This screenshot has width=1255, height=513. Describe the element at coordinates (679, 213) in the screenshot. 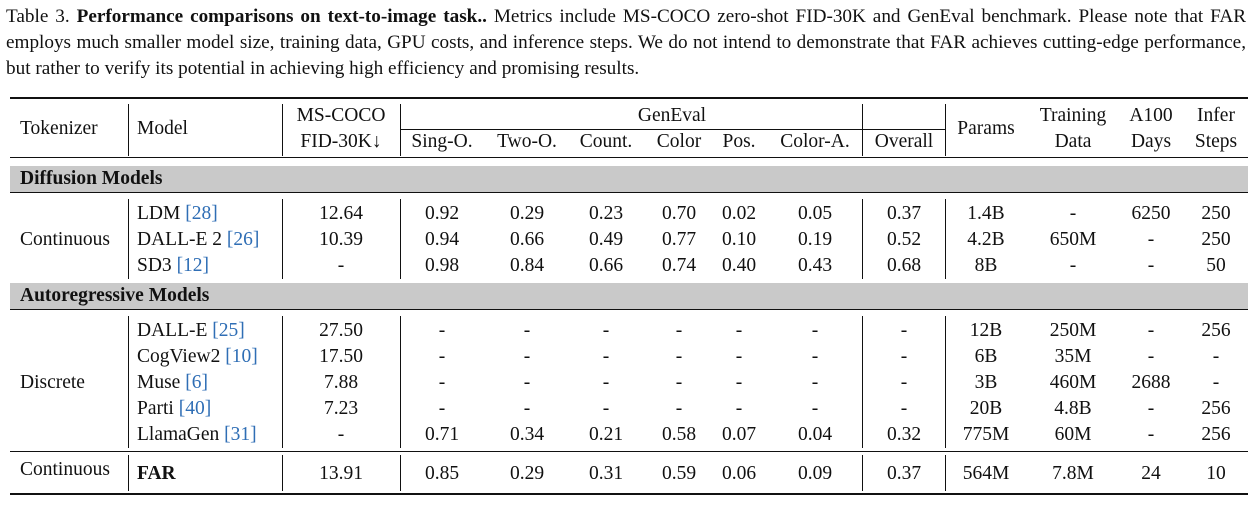

I see `data-cell: 0.70` at that location.